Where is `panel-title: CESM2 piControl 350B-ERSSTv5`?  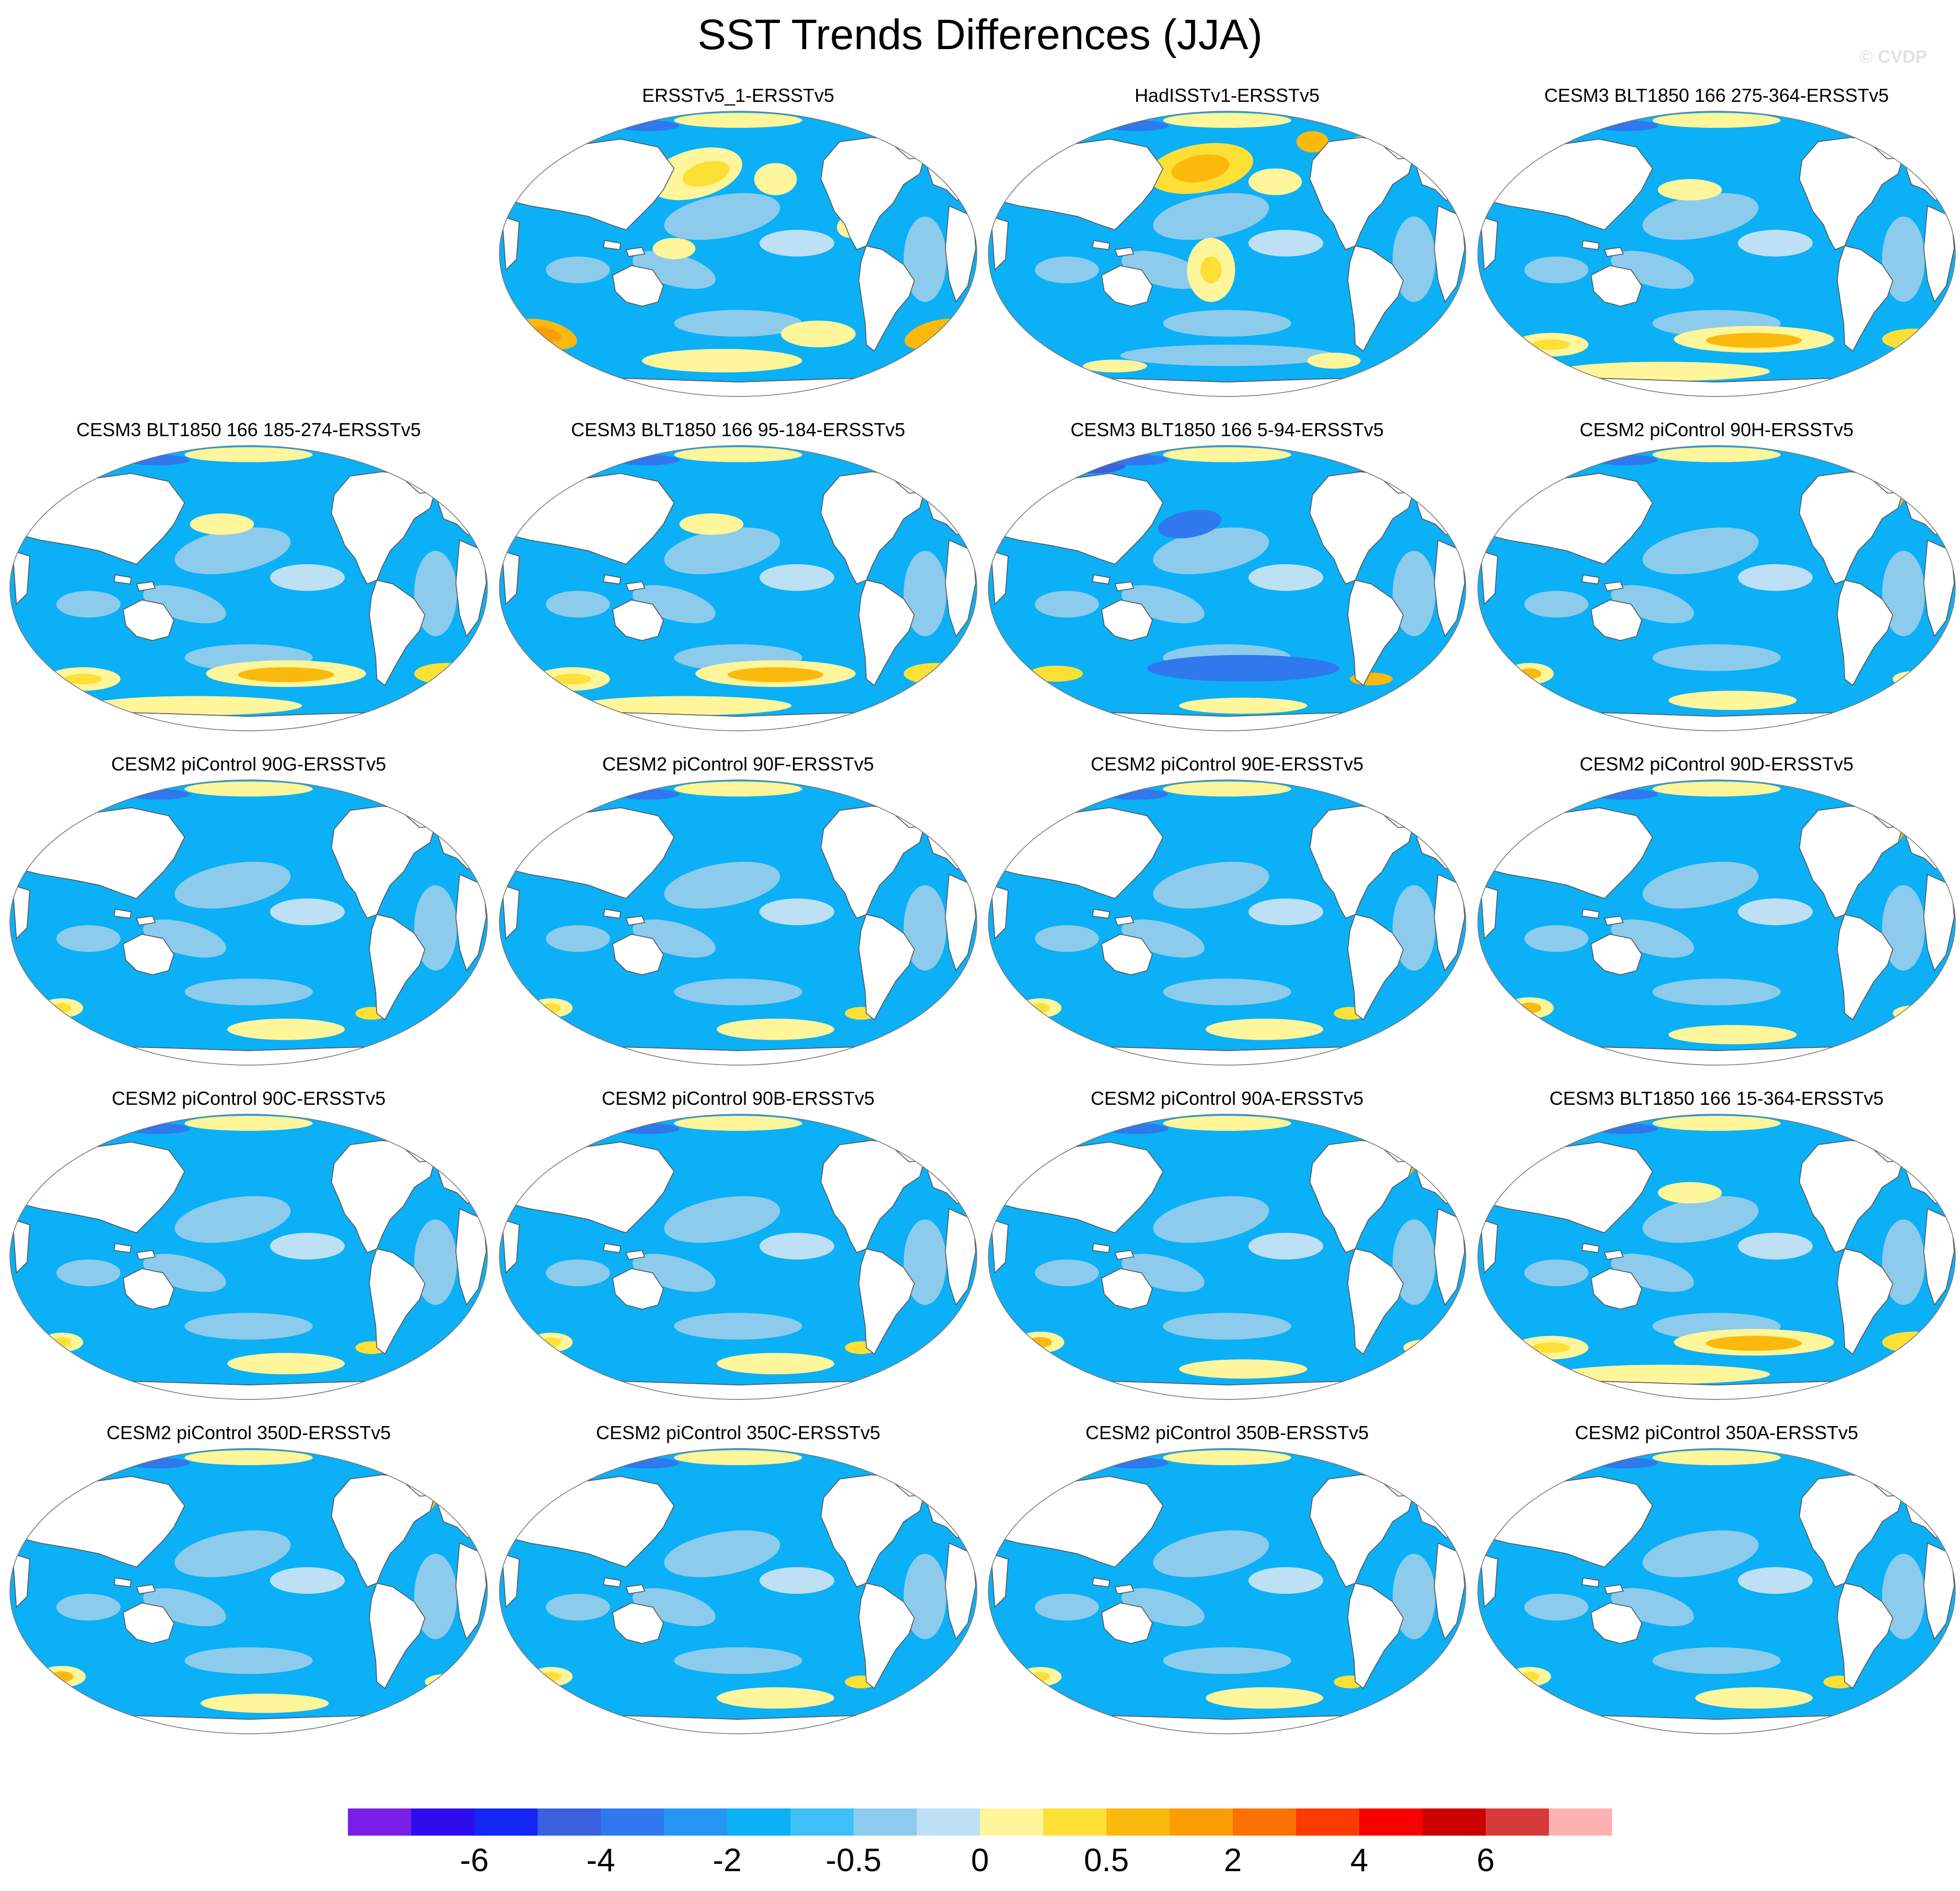
panel-title: CESM2 piControl 350B-ERSSTv5 is located at coordinates (1227, 1432).